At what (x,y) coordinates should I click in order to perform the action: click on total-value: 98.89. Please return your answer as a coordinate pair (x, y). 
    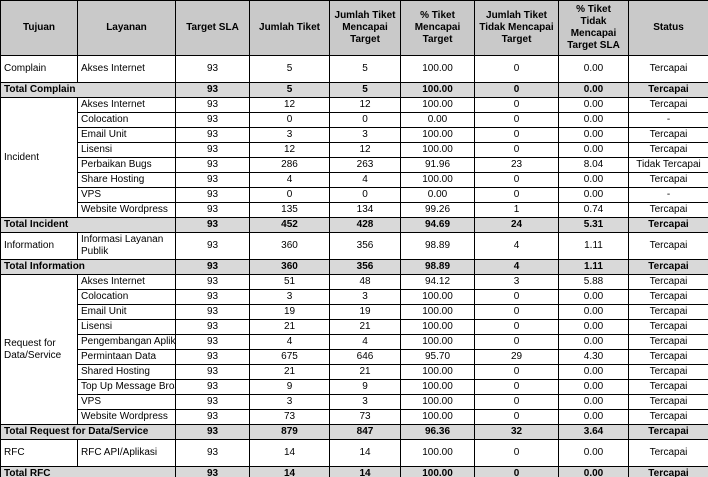
    Looking at the image, I should click on (437, 267).